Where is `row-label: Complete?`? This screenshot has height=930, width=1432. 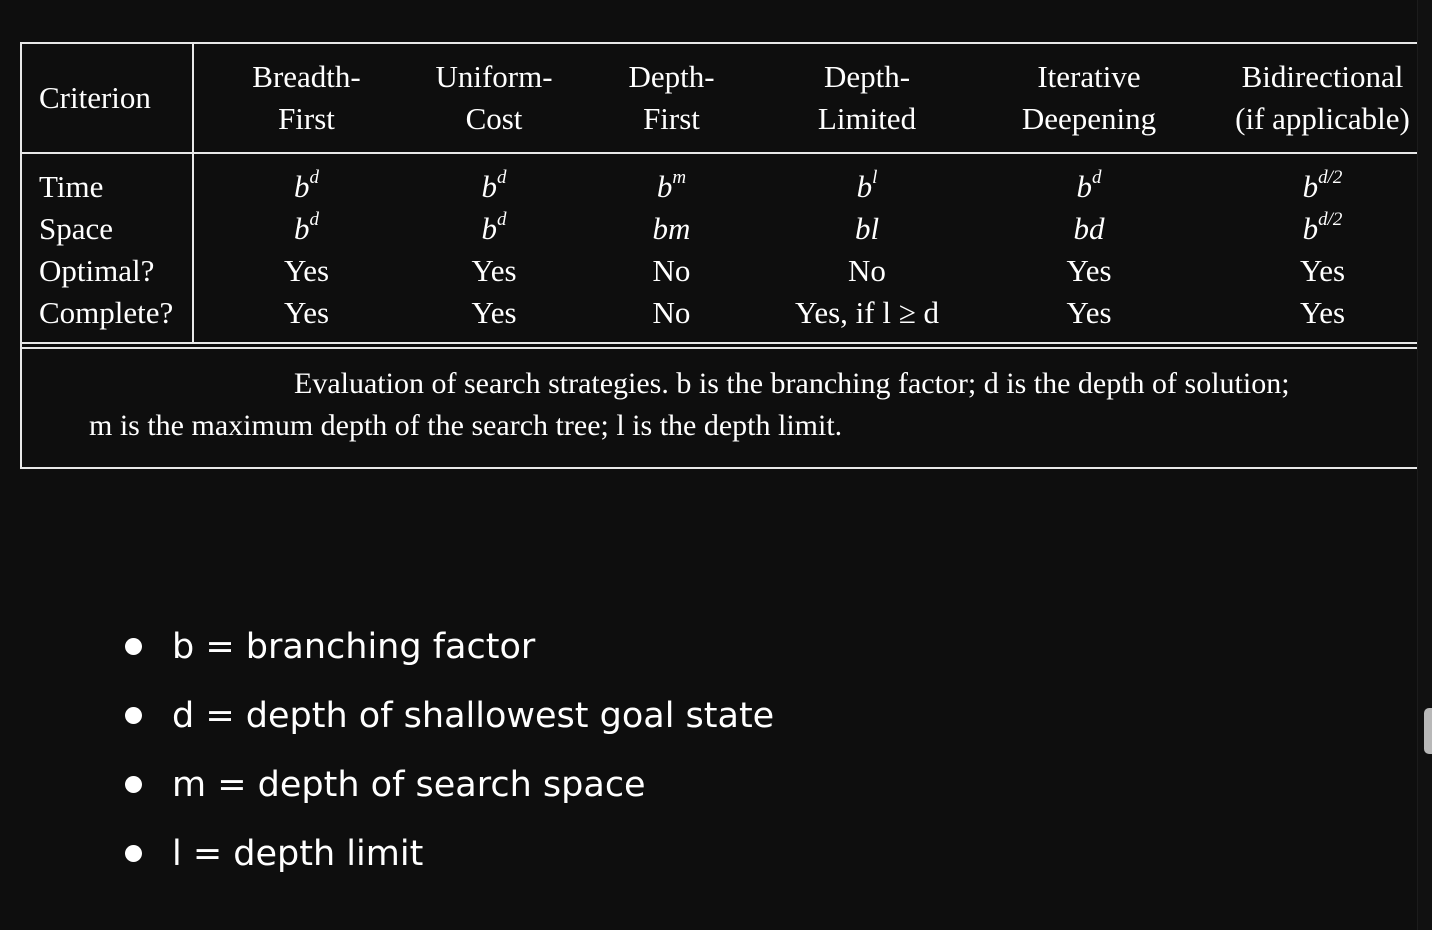
row-label: Complete? is located at coordinates (107, 317).